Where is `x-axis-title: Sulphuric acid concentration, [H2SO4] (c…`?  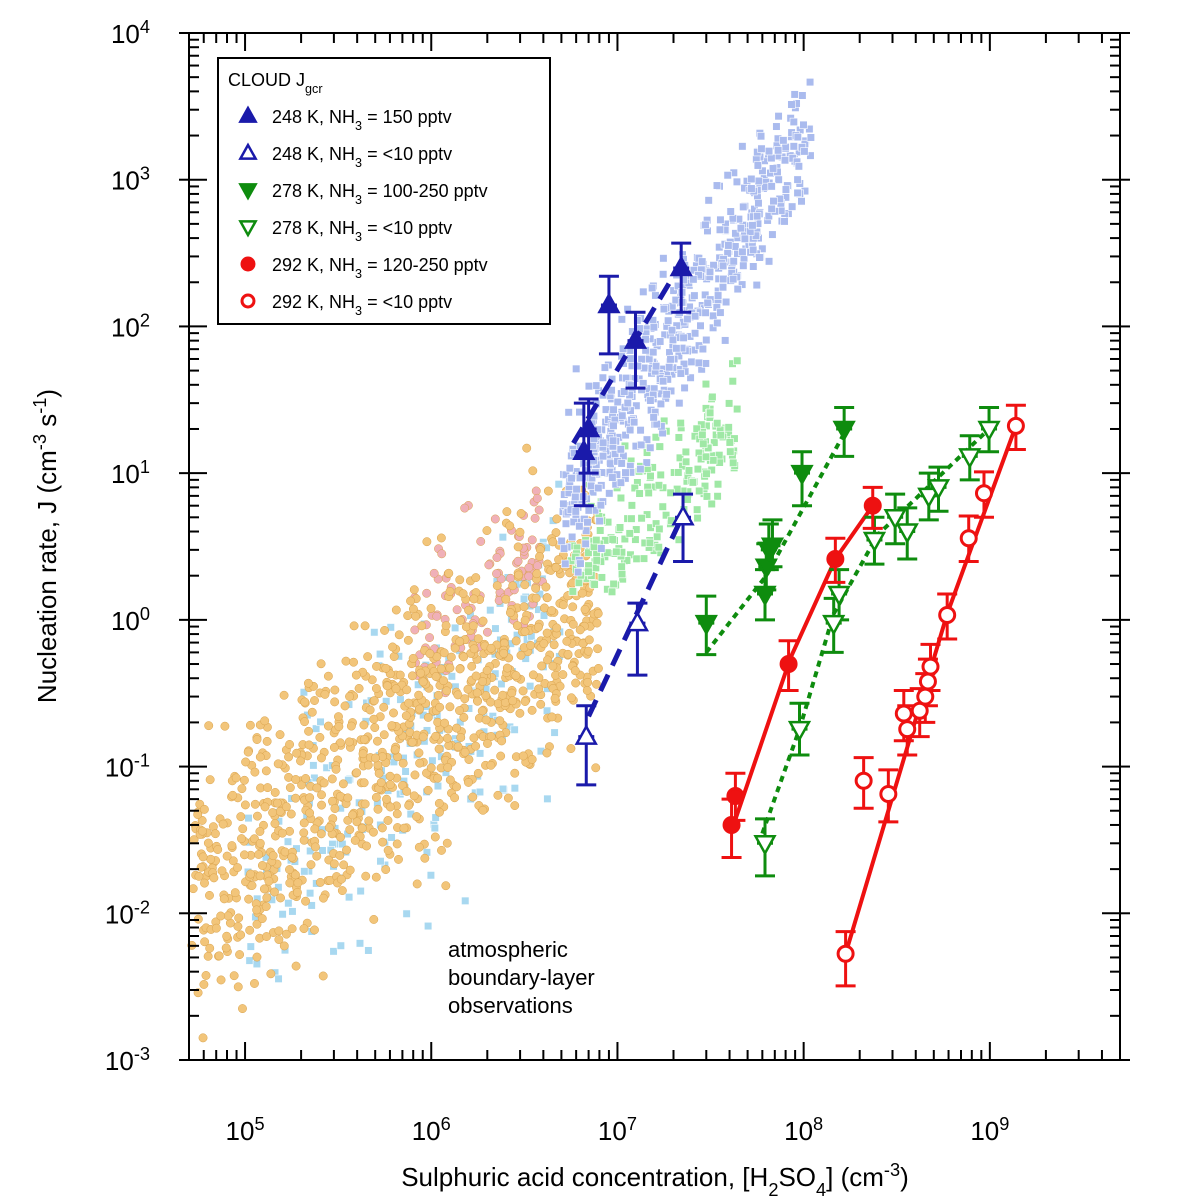
x-axis-title: Sulphuric acid concentration, [H2SO4] (c… is located at coordinates (655, 1180).